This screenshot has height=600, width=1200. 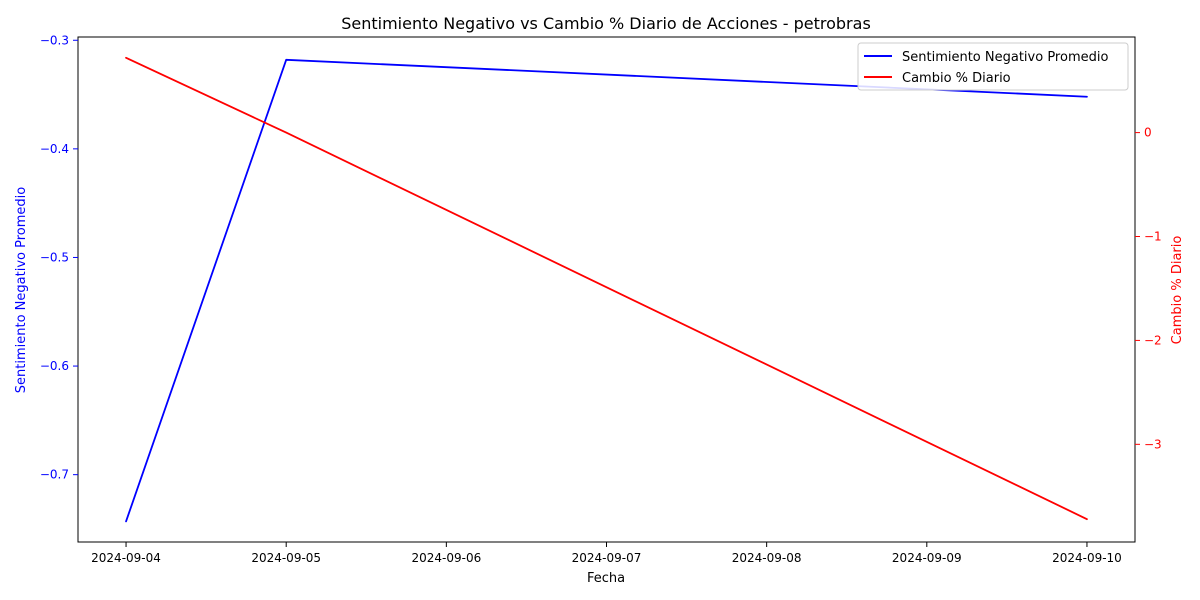 What do you see at coordinates (1177, 290) in the screenshot?
I see `y-axis-label-right: Cambio % Diario` at bounding box center [1177, 290].